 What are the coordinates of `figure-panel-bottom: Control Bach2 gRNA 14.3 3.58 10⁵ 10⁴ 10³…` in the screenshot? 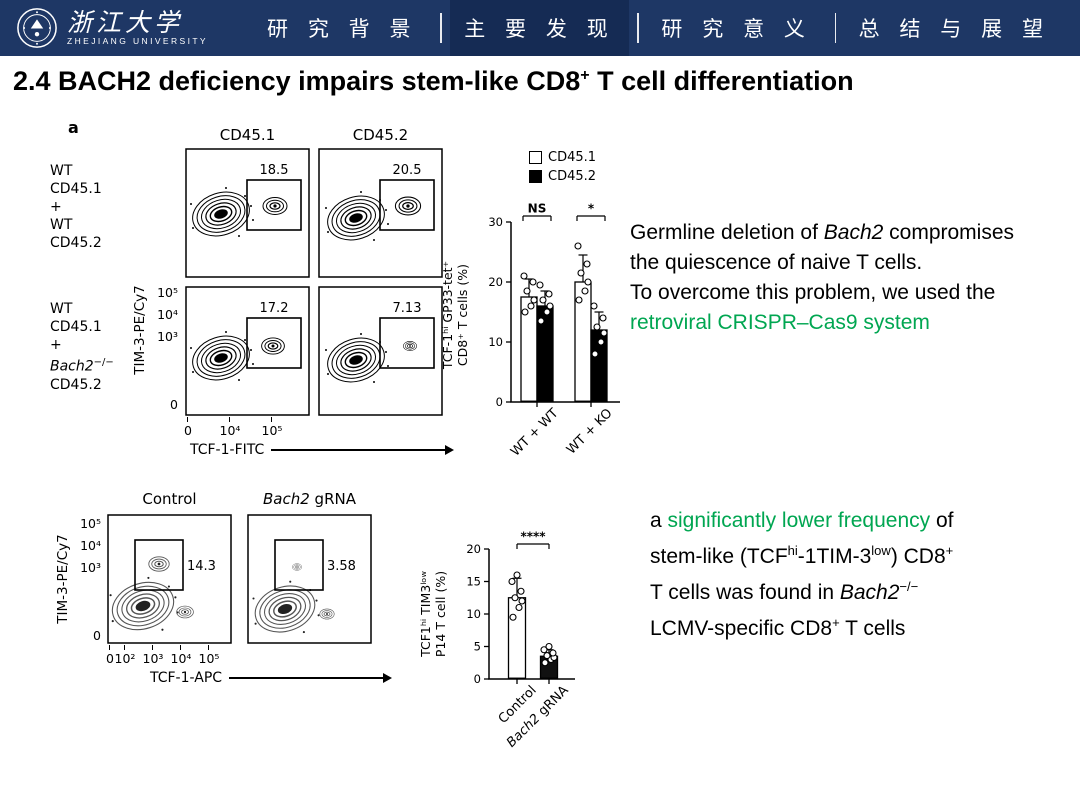 It's located at (252, 618).